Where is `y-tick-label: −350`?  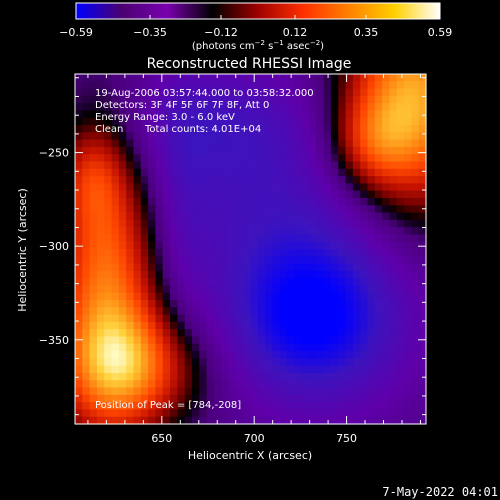 y-tick-label: −350 is located at coordinates (54, 340).